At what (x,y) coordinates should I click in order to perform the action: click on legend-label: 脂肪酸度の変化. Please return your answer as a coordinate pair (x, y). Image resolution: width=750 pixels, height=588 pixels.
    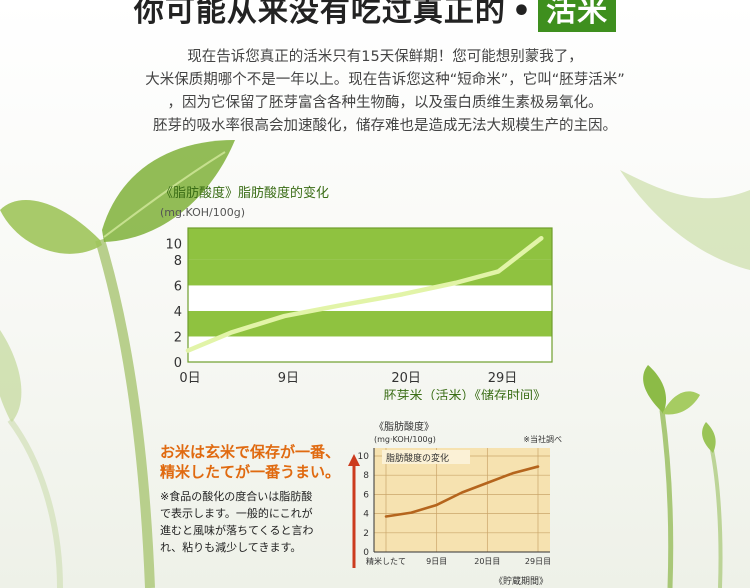
    Looking at the image, I should click on (417, 458).